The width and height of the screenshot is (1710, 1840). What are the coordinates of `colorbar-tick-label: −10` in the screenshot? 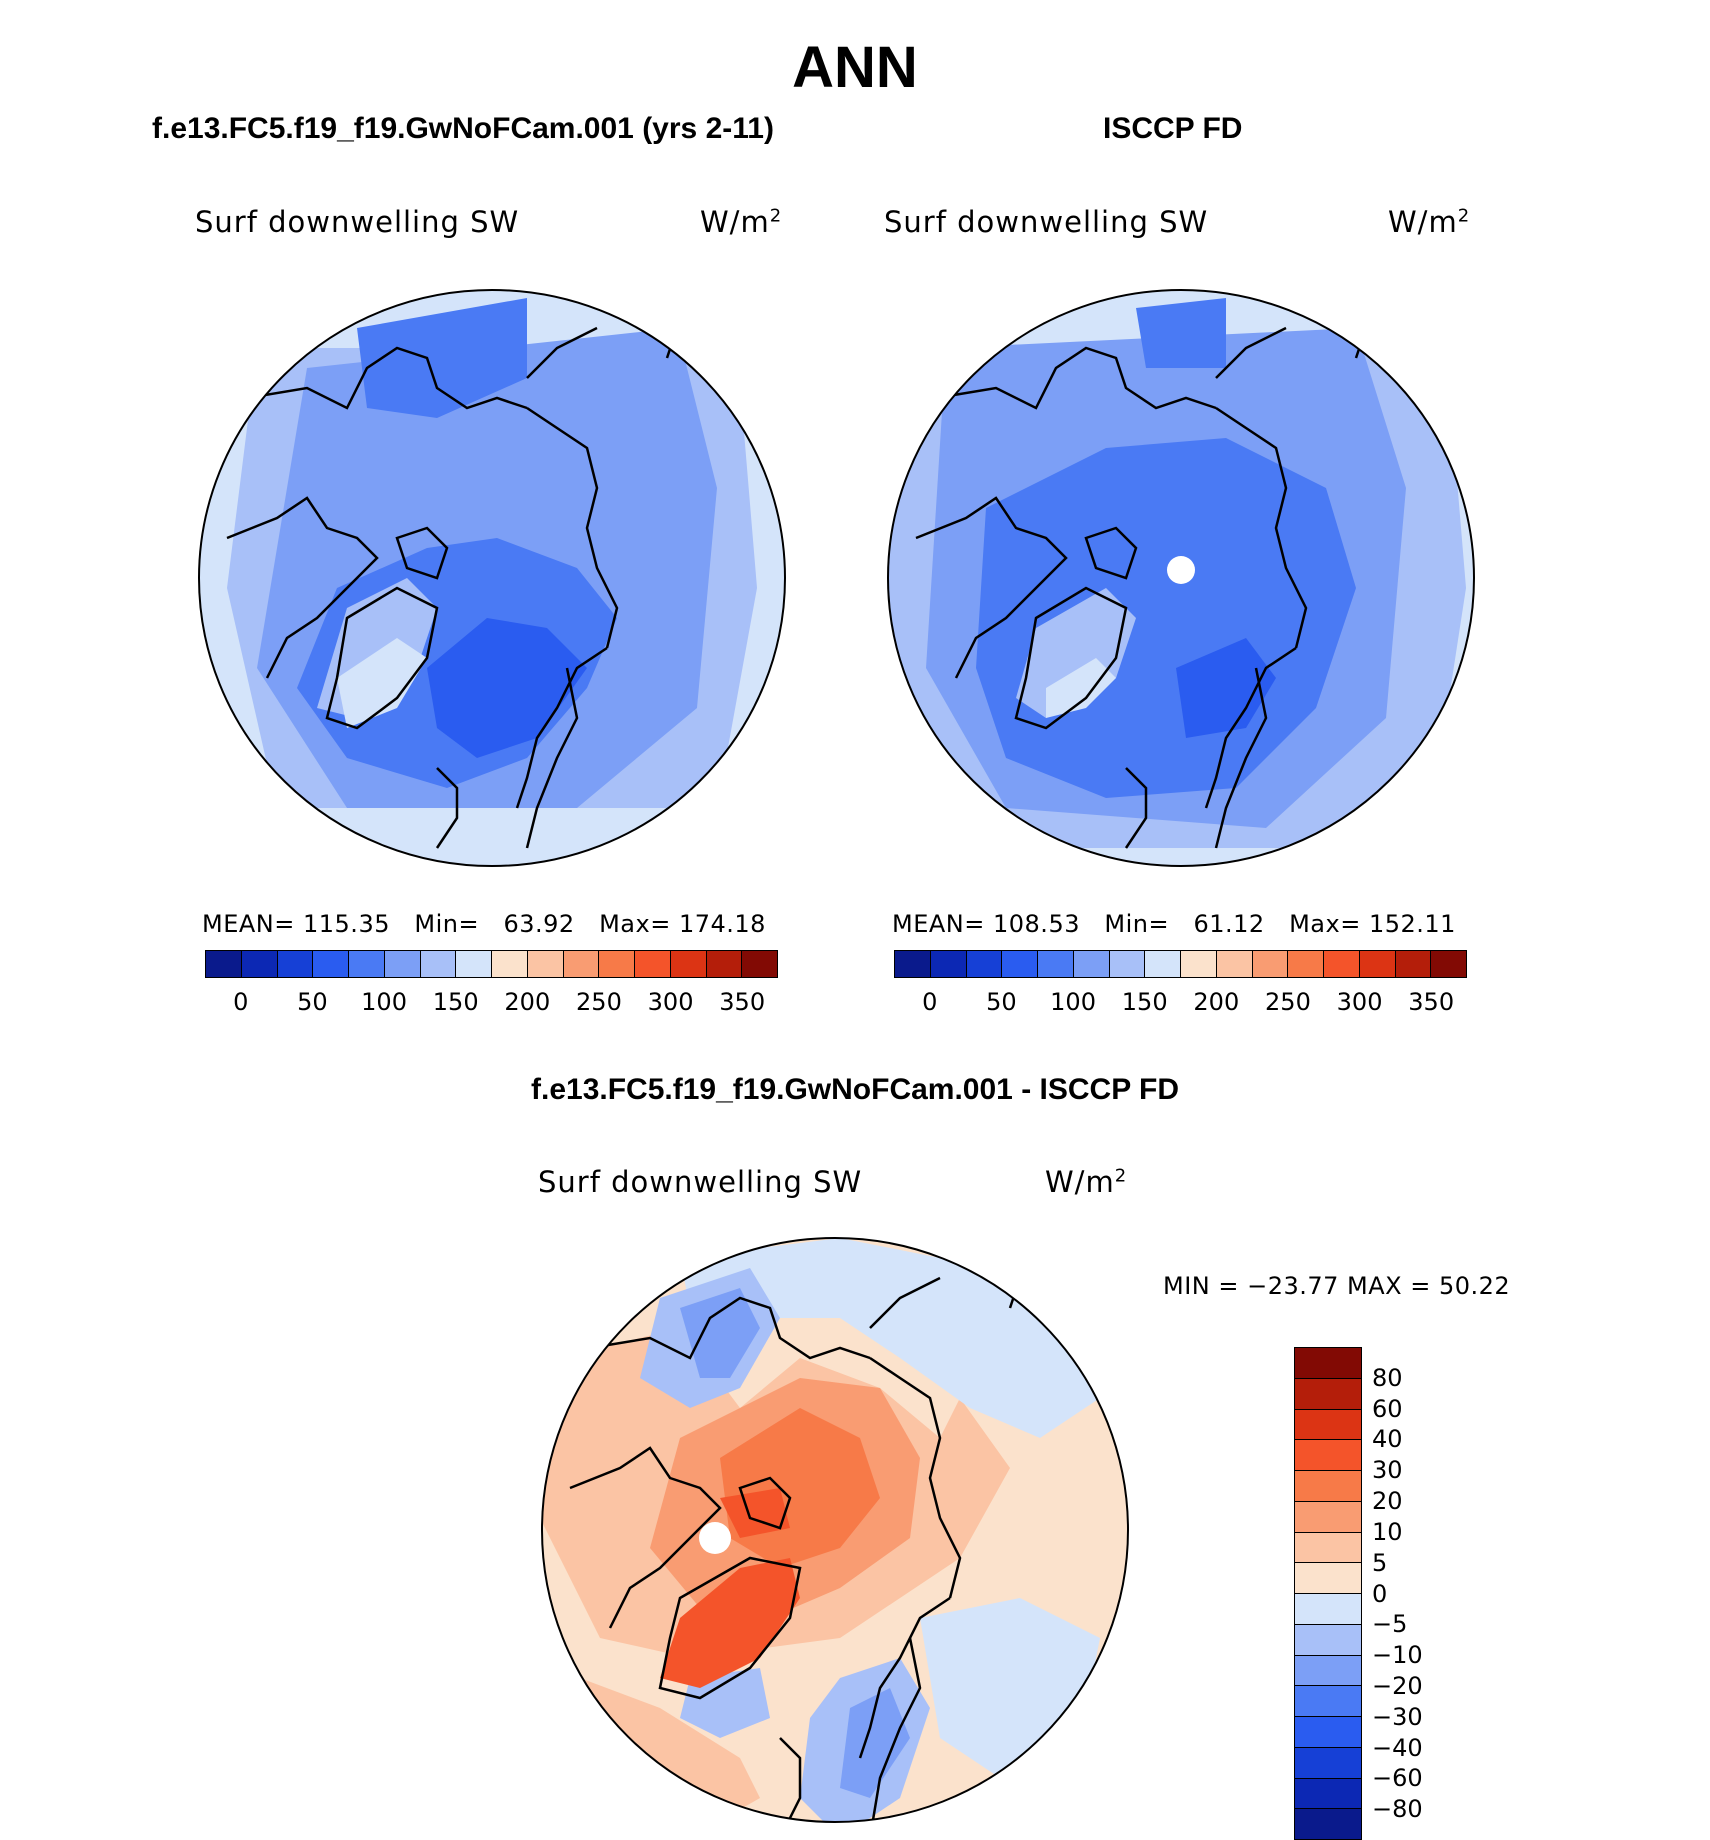 It's located at (1397, 1655).